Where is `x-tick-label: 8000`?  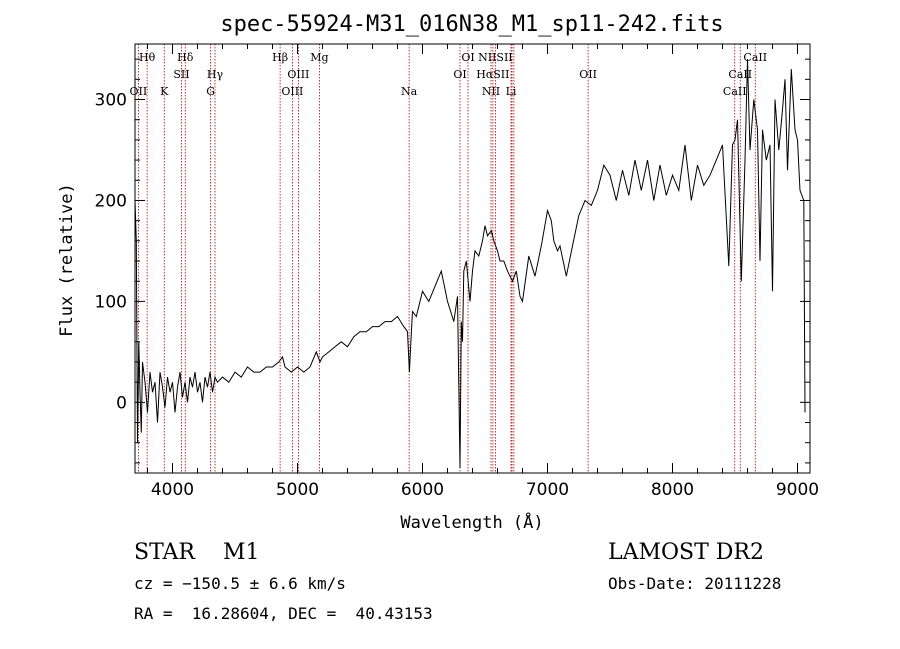
x-tick-label: 8000 is located at coordinates (672, 490).